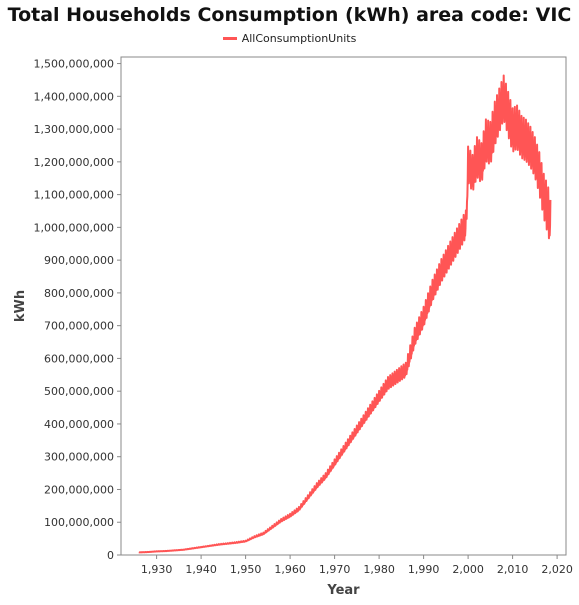  Describe the element at coordinates (335, 569) in the screenshot. I see `x-tick-label: 1,970` at that location.